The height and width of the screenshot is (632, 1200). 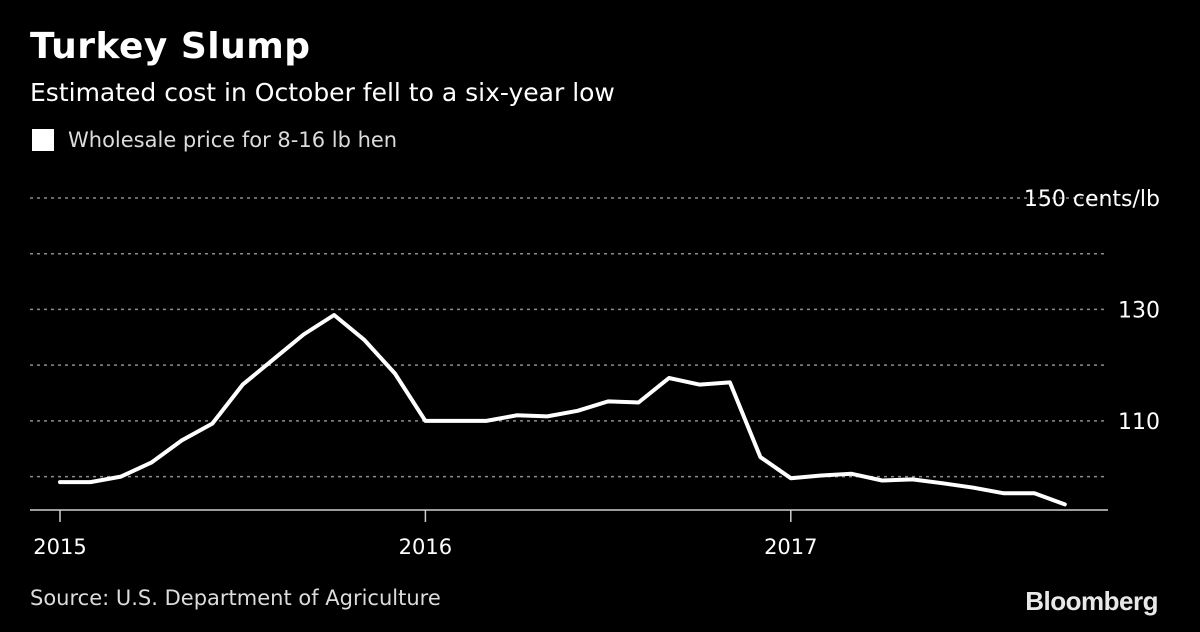 What do you see at coordinates (235, 598) in the screenshot?
I see `source-note: Source: U.S. Department of Agriculture` at bounding box center [235, 598].